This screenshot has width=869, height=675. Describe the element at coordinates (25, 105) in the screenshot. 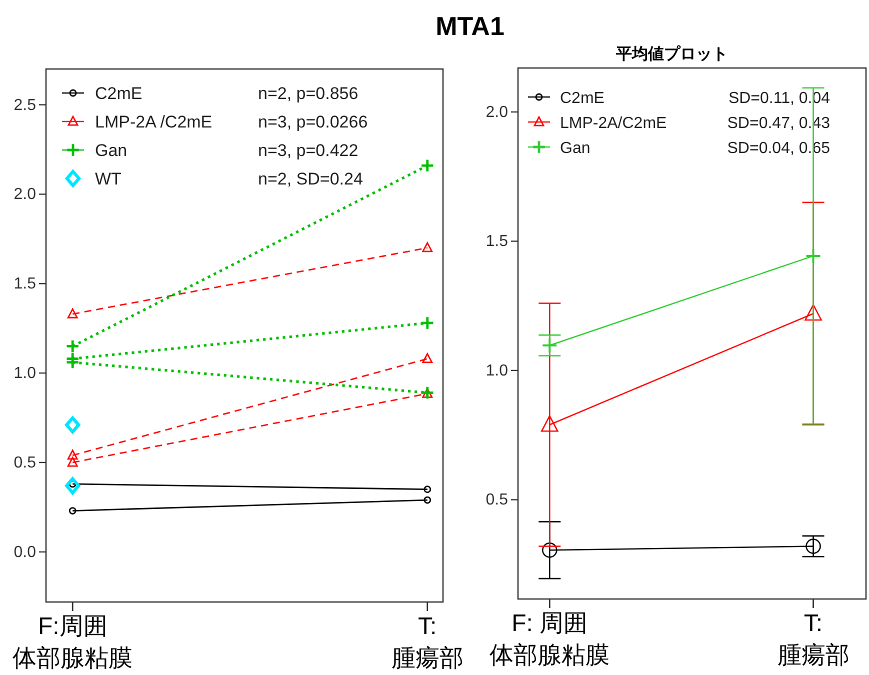

I see `y-tick-label: 2.5` at that location.